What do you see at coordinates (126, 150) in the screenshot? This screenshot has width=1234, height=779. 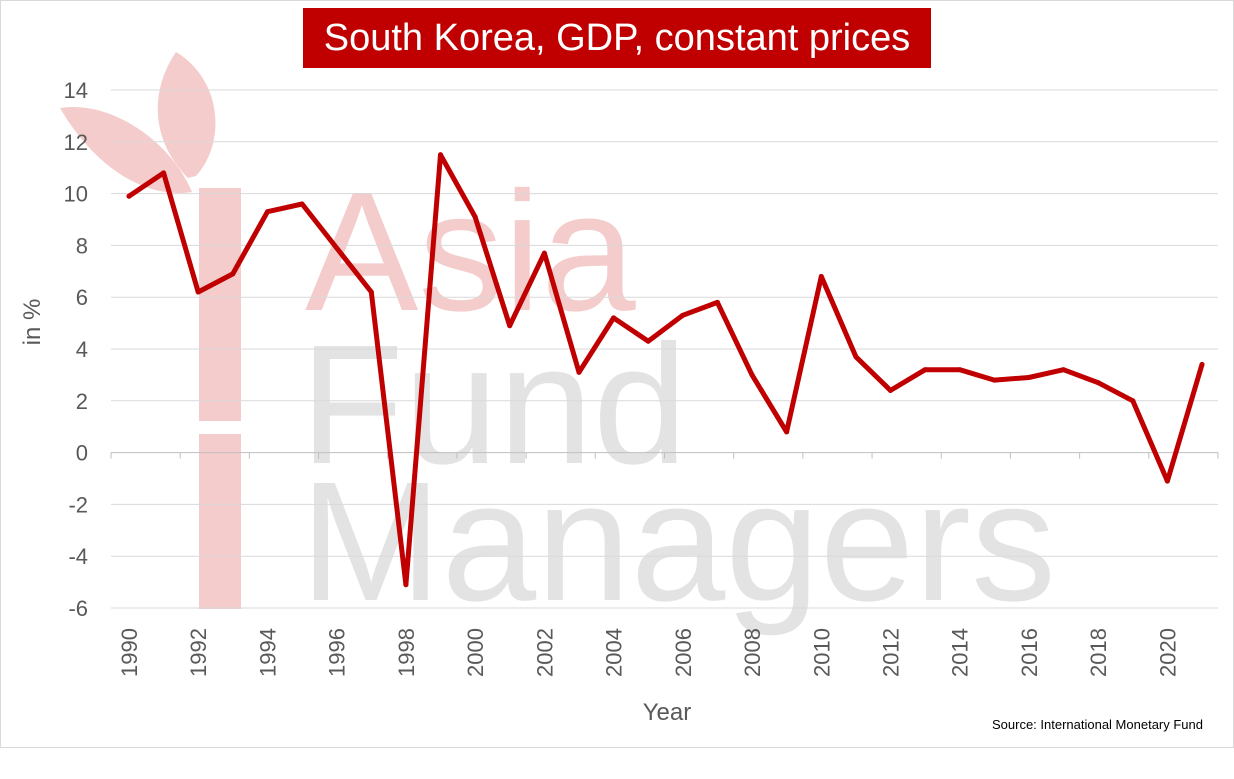 I see `watermark-leaf-left` at bounding box center [126, 150].